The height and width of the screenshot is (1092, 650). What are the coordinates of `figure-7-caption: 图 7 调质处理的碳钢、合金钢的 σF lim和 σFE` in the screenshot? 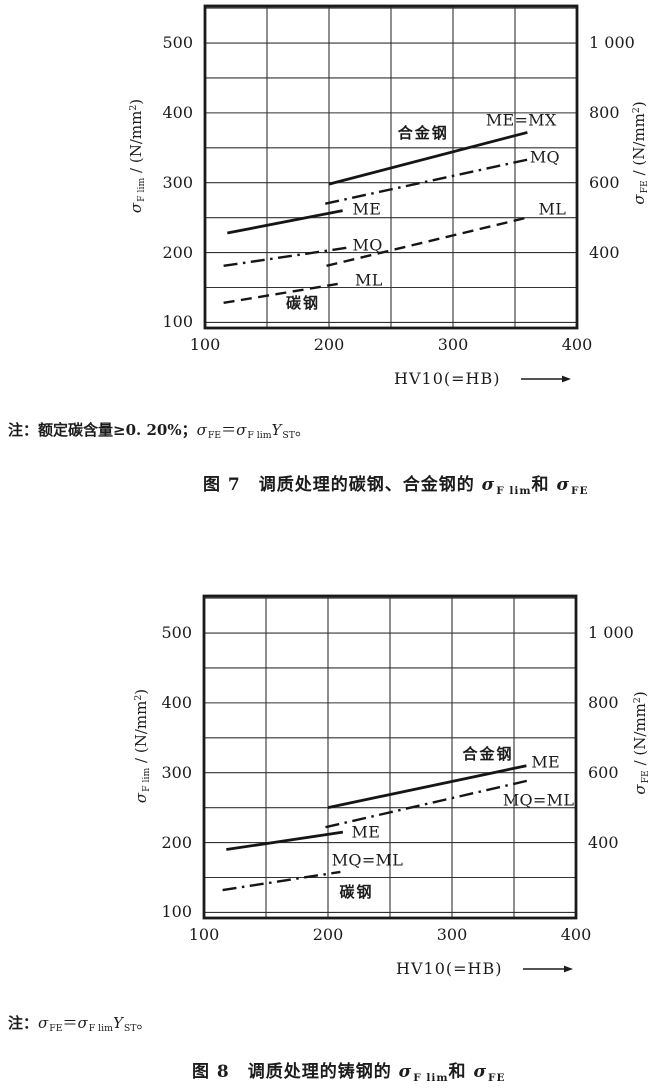 It's located at (396, 483).